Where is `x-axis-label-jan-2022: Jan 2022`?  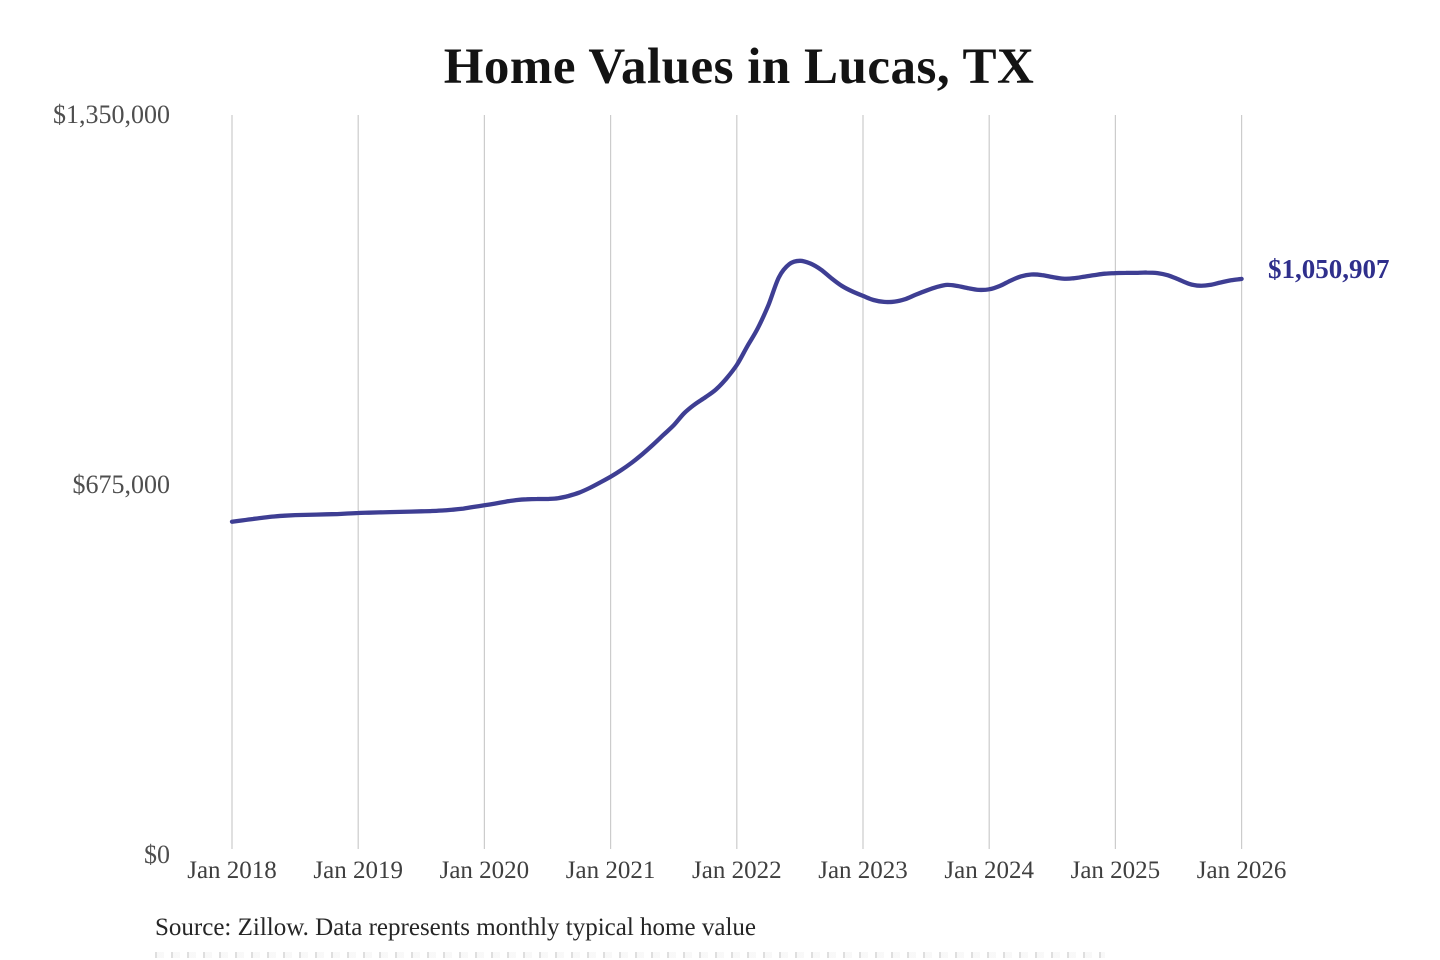
x-axis-label-jan-2022: Jan 2022 is located at coordinates (737, 870).